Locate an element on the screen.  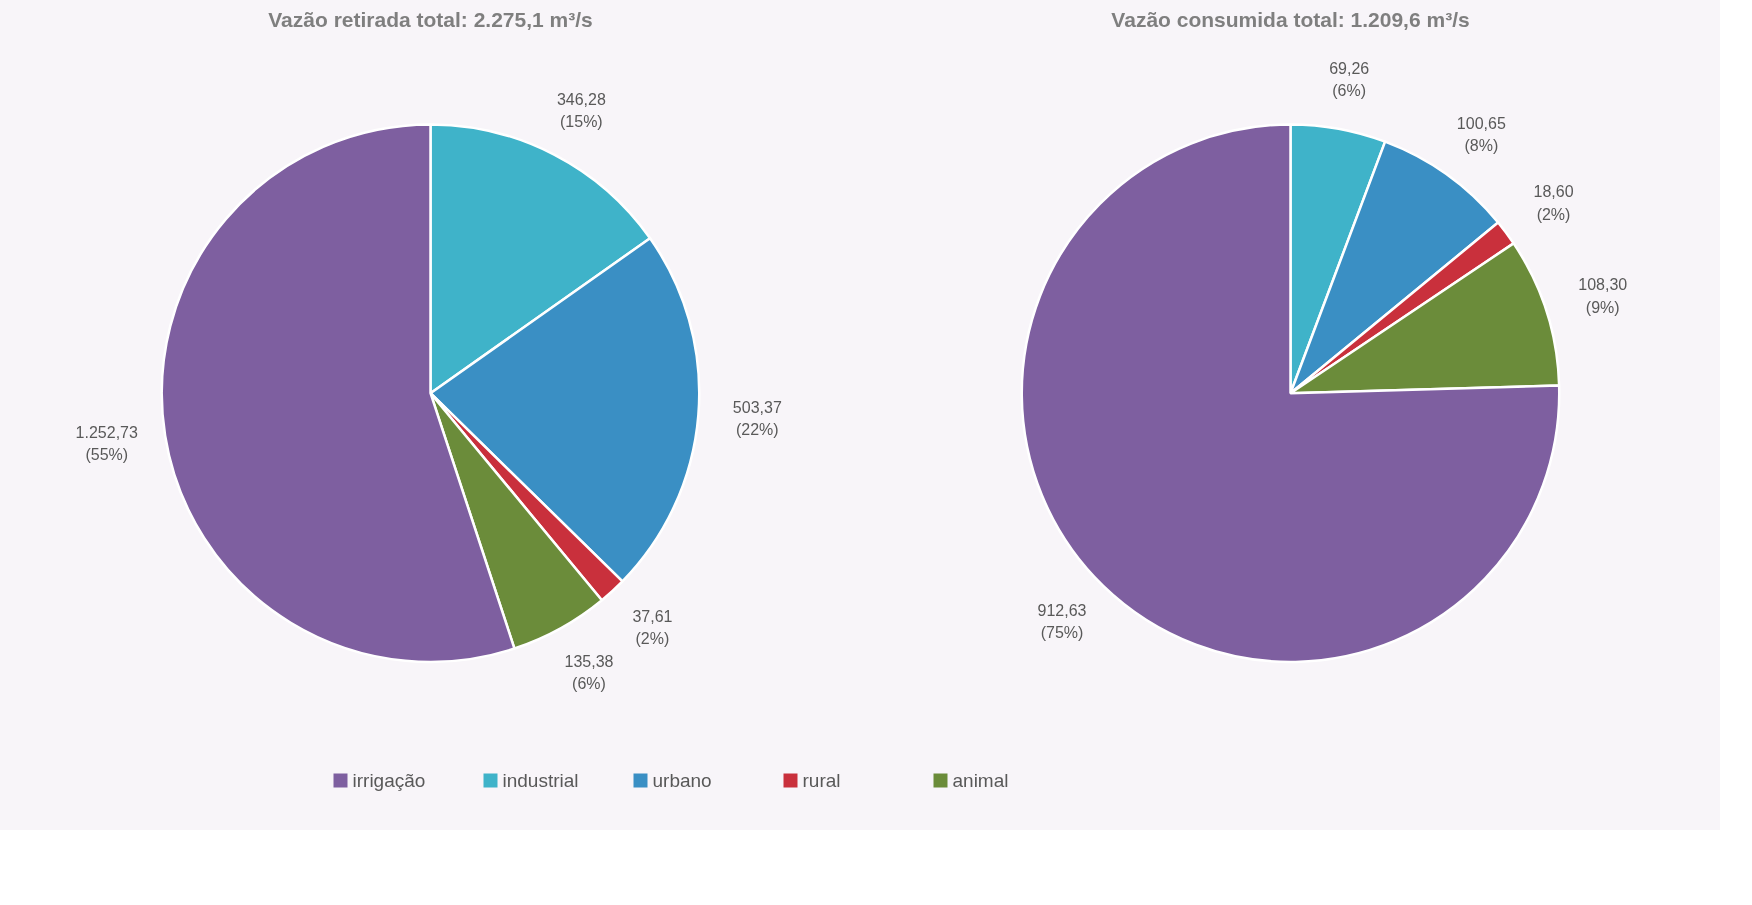
legend-label: animal is located at coordinates (980, 780).